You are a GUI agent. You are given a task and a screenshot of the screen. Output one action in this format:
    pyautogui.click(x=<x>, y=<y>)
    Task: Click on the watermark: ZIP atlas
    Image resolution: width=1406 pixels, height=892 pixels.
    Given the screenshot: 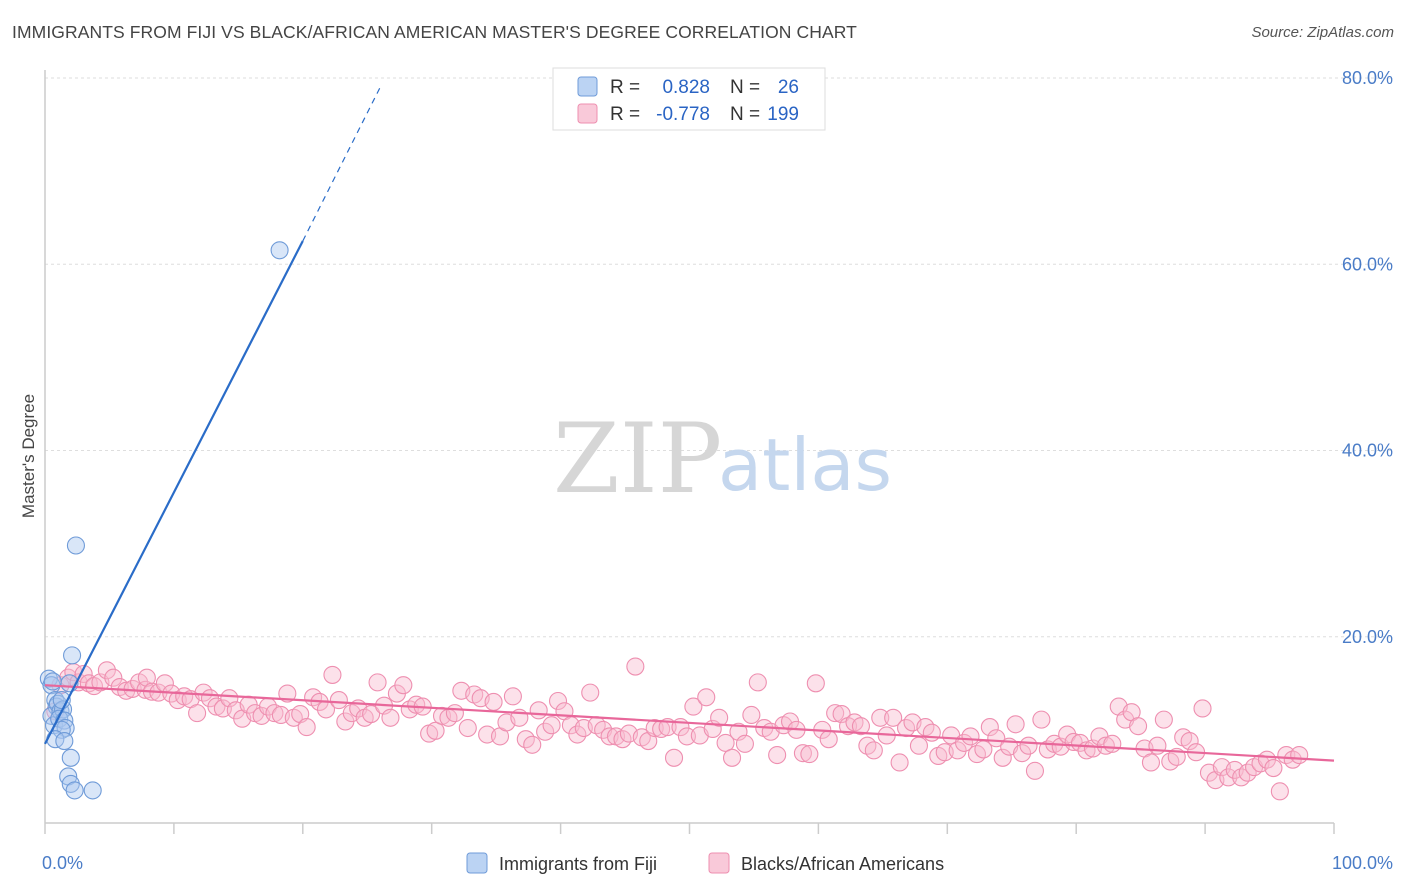 What is the action you would take?
    pyautogui.click(x=722, y=459)
    